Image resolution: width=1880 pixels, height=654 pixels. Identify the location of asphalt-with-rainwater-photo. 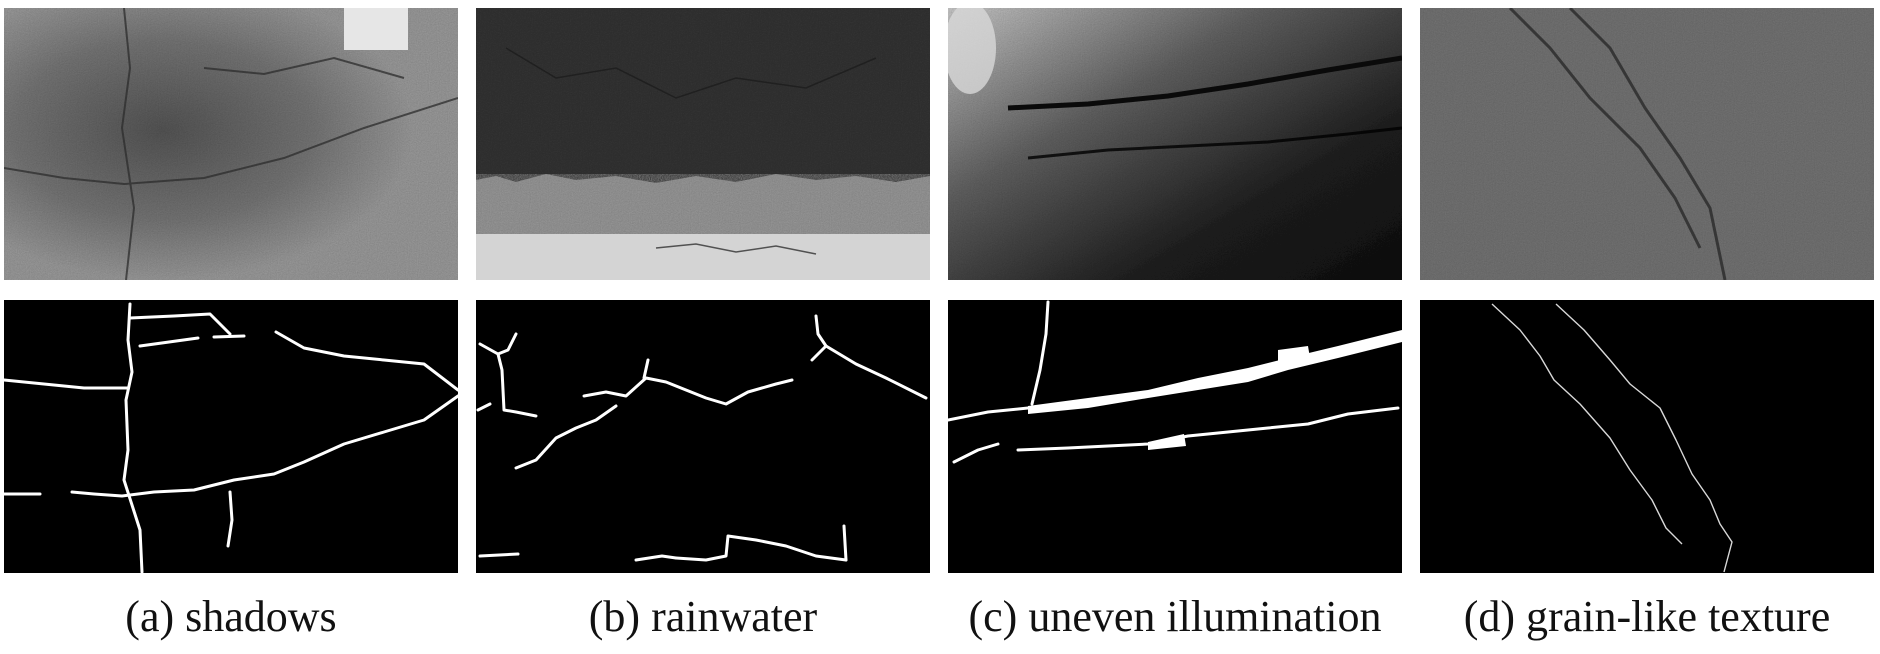
(703, 144).